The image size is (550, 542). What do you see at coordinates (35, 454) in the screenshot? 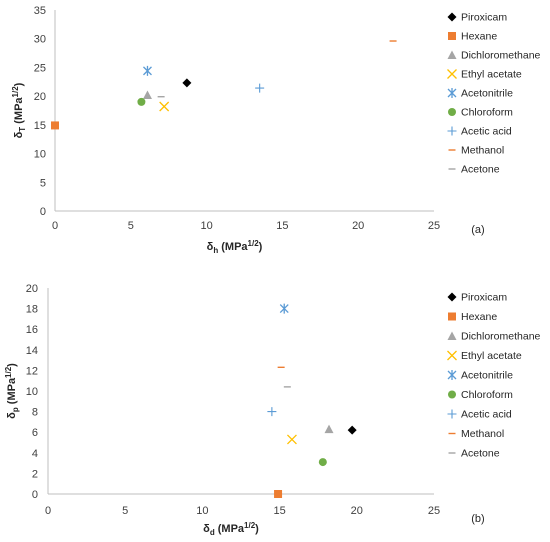
I see `y-tick-label: 4` at bounding box center [35, 454].